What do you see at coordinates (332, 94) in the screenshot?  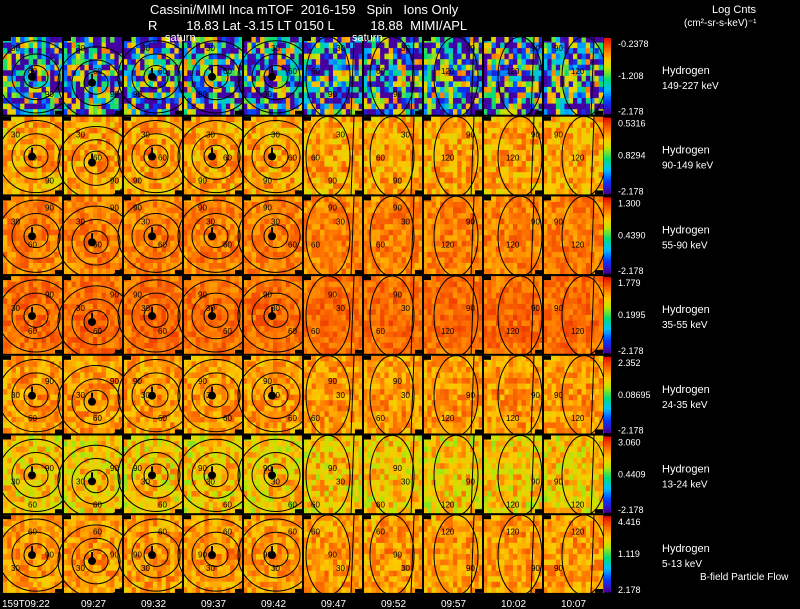 I see `contour-label: 90` at bounding box center [332, 94].